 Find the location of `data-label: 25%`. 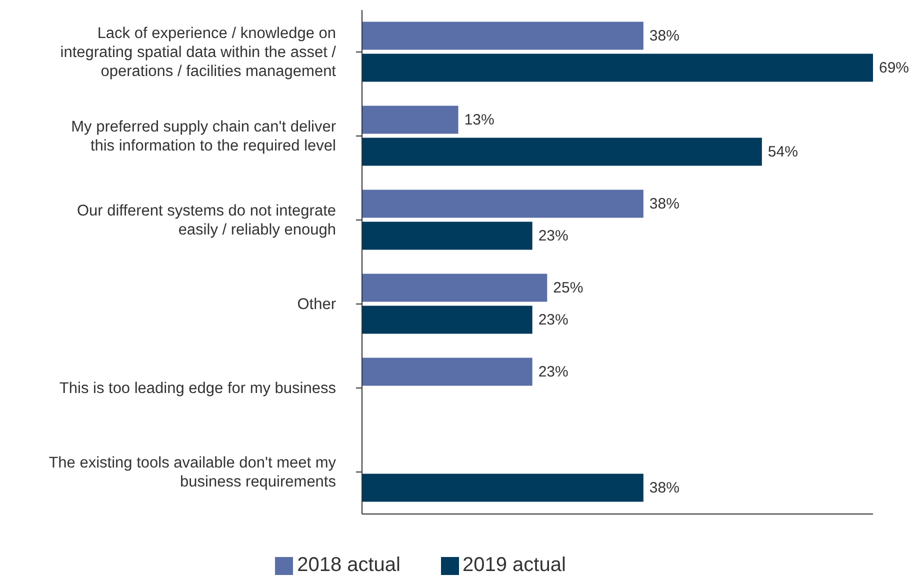

data-label: 25% is located at coordinates (568, 287).